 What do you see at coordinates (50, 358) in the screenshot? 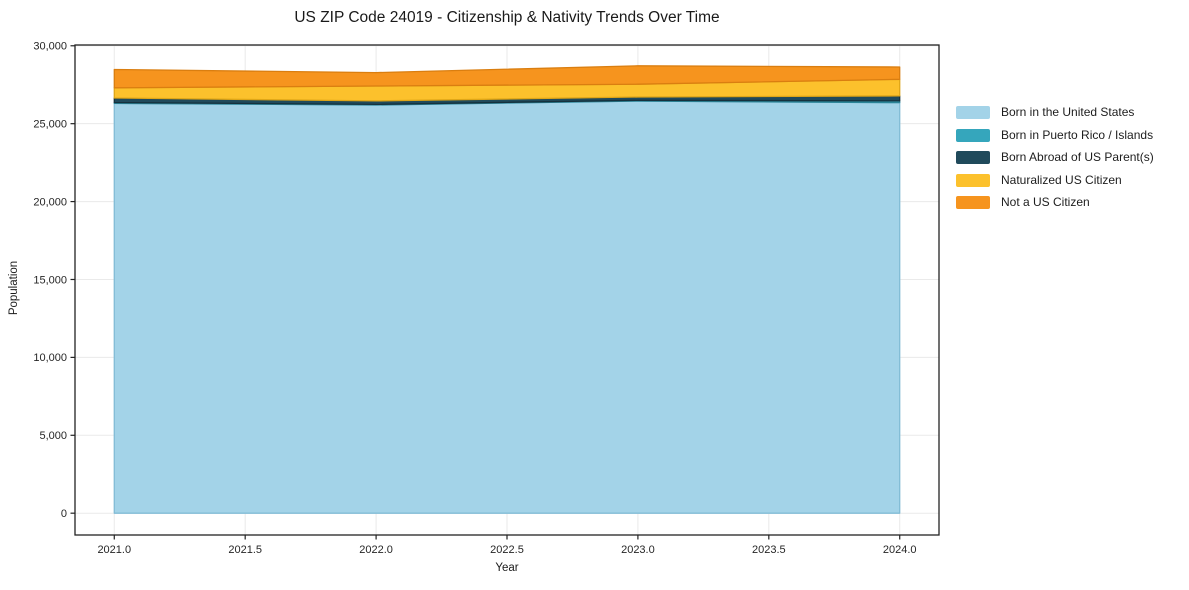
I see `y-tick-label: 10,000` at bounding box center [50, 358].